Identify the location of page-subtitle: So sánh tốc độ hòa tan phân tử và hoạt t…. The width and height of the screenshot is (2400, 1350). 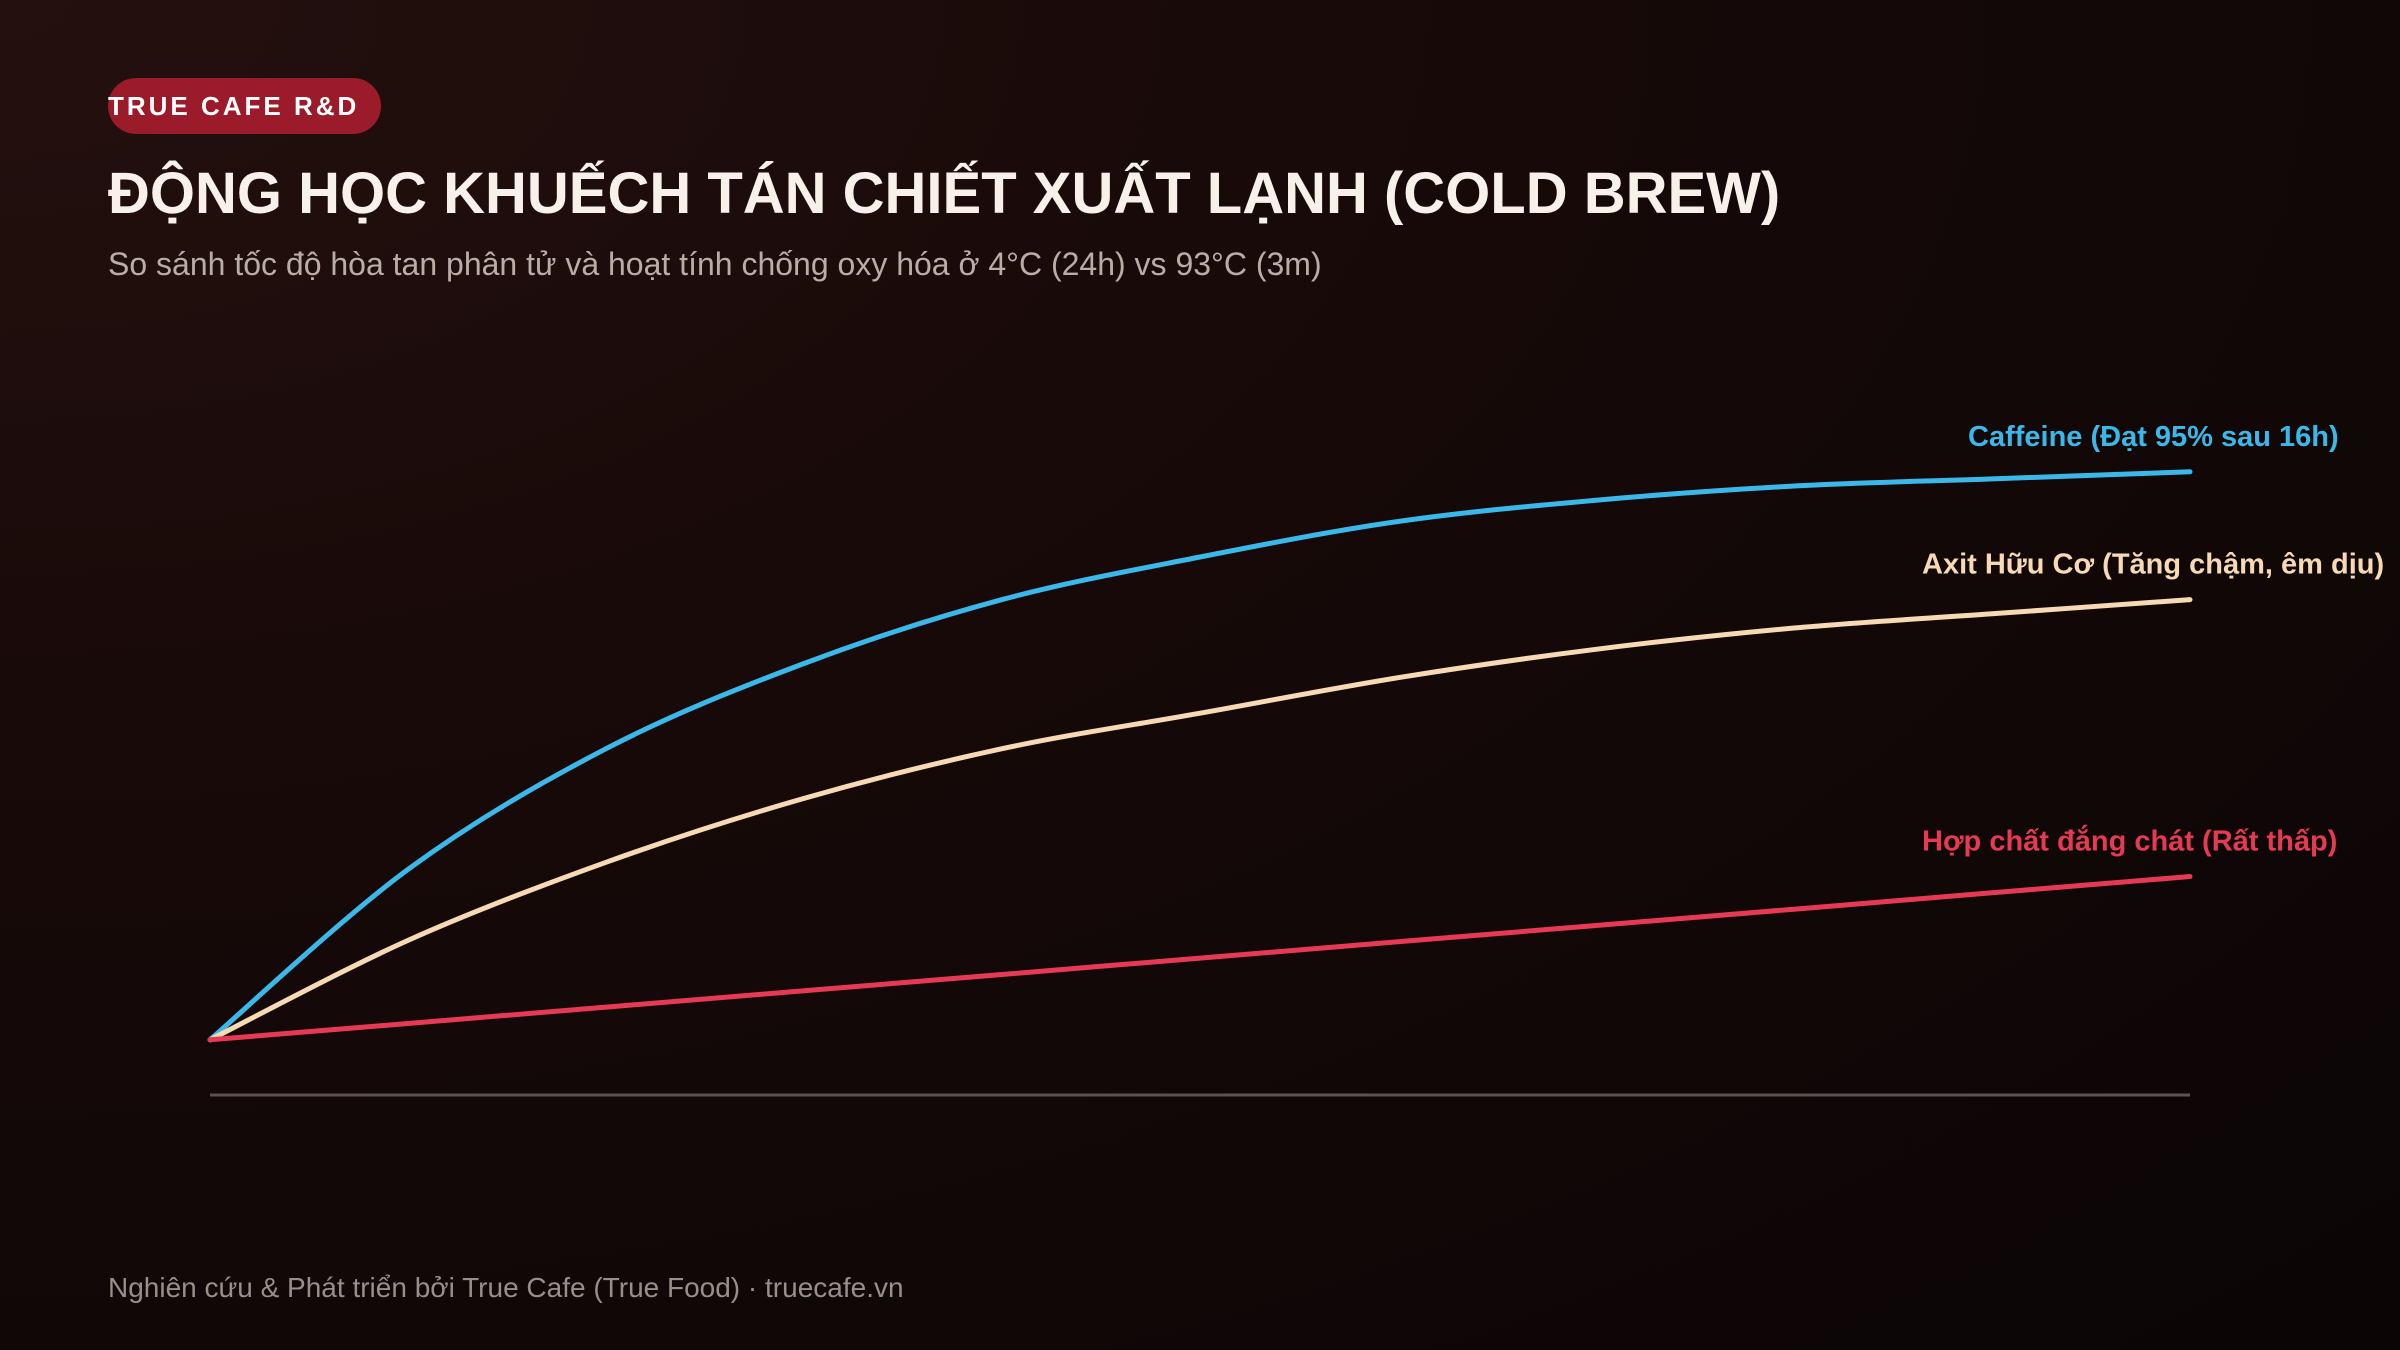
(715, 264).